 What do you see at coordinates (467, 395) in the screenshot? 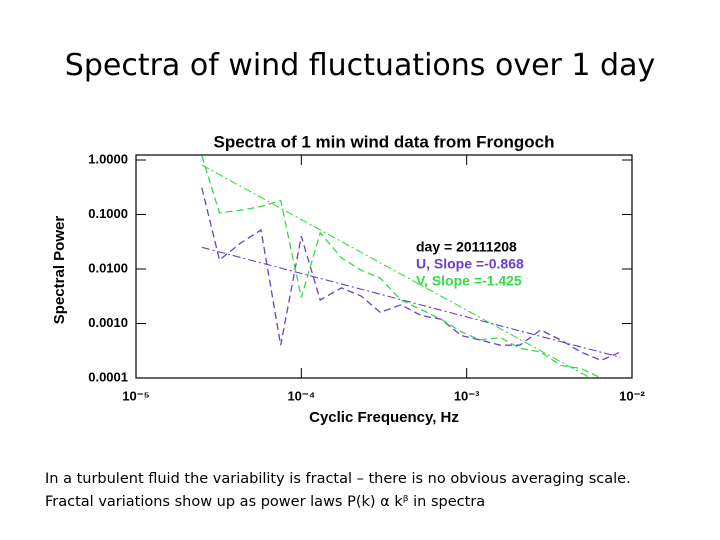
I see `x-tick-label: 10⁻³` at bounding box center [467, 395].